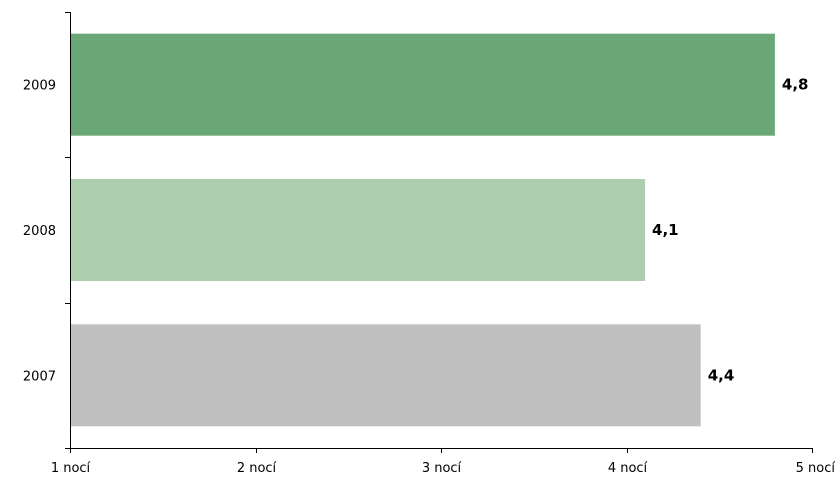 This screenshot has width=837, height=482. I want to click on x-tick-label: 2 nocí, so click(257, 468).